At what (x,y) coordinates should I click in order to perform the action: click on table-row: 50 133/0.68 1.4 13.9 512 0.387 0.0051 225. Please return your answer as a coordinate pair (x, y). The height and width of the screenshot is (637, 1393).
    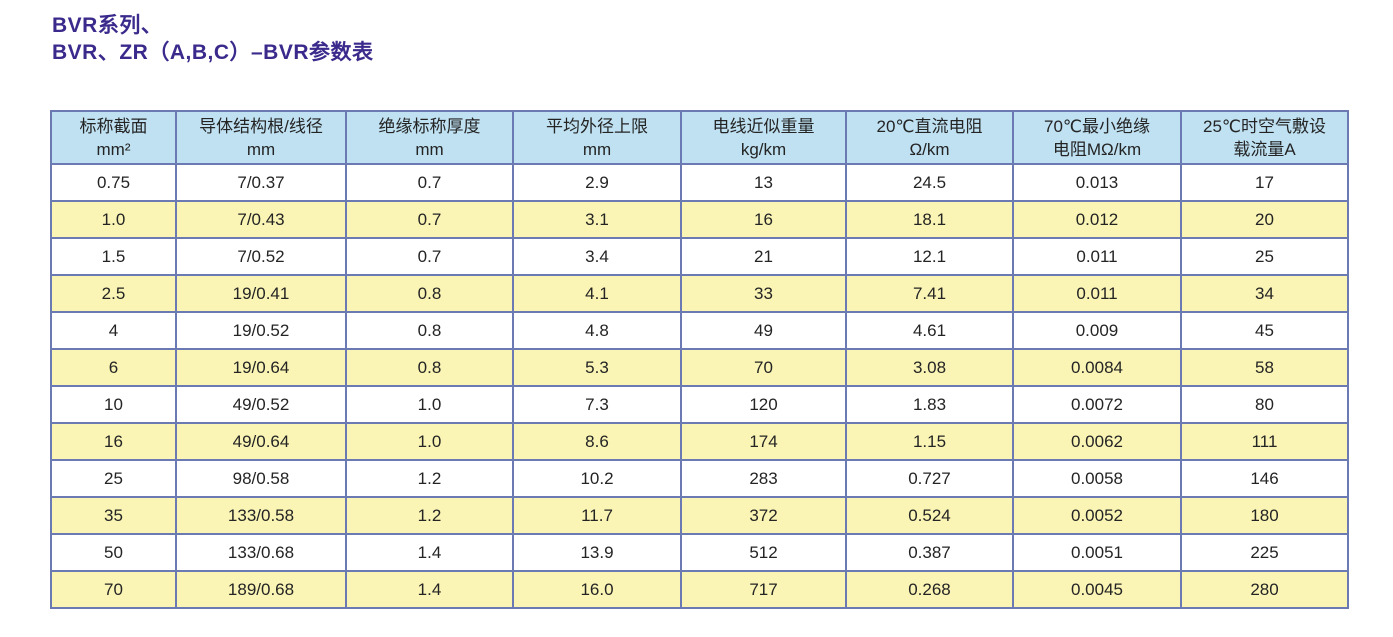
    Looking at the image, I should click on (699, 552).